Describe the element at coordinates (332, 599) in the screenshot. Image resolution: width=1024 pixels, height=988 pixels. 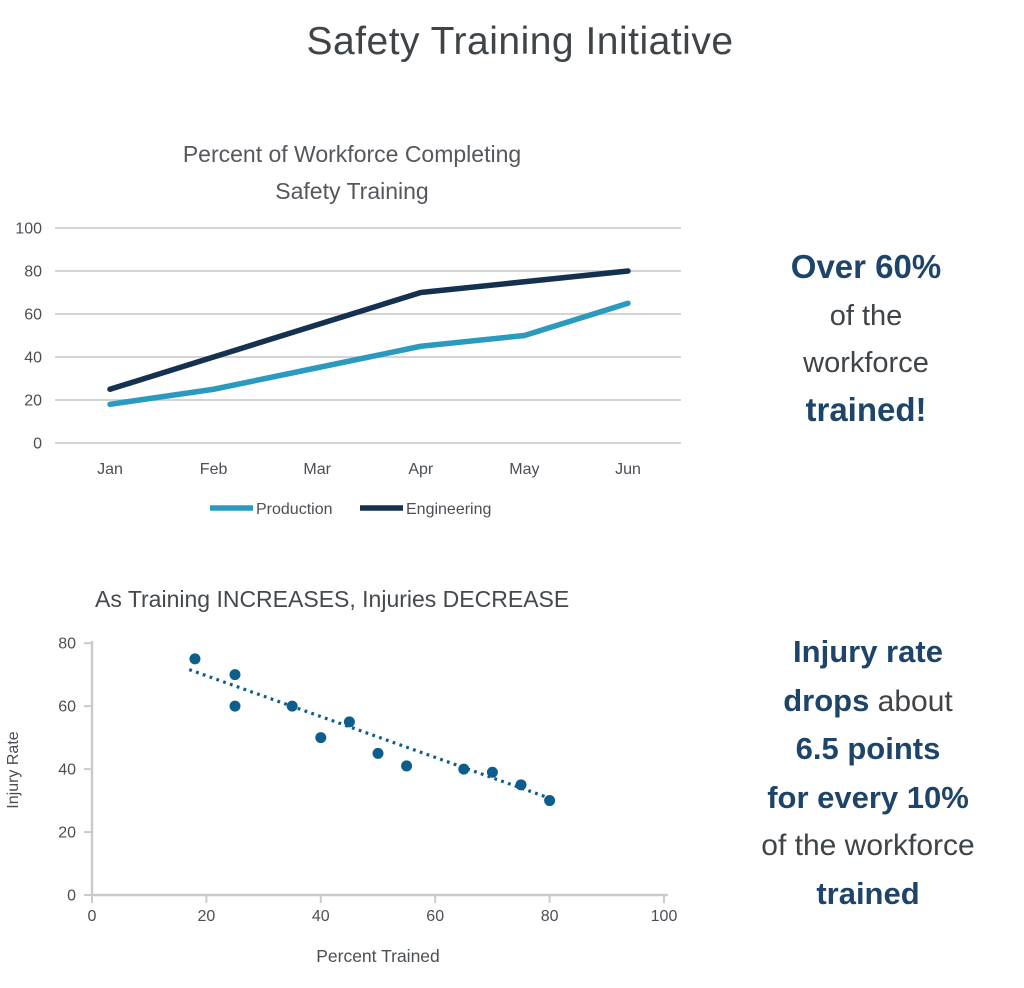
I see `scatter-chart-title: As Training INCREASES, Injuries DECREASE` at that location.